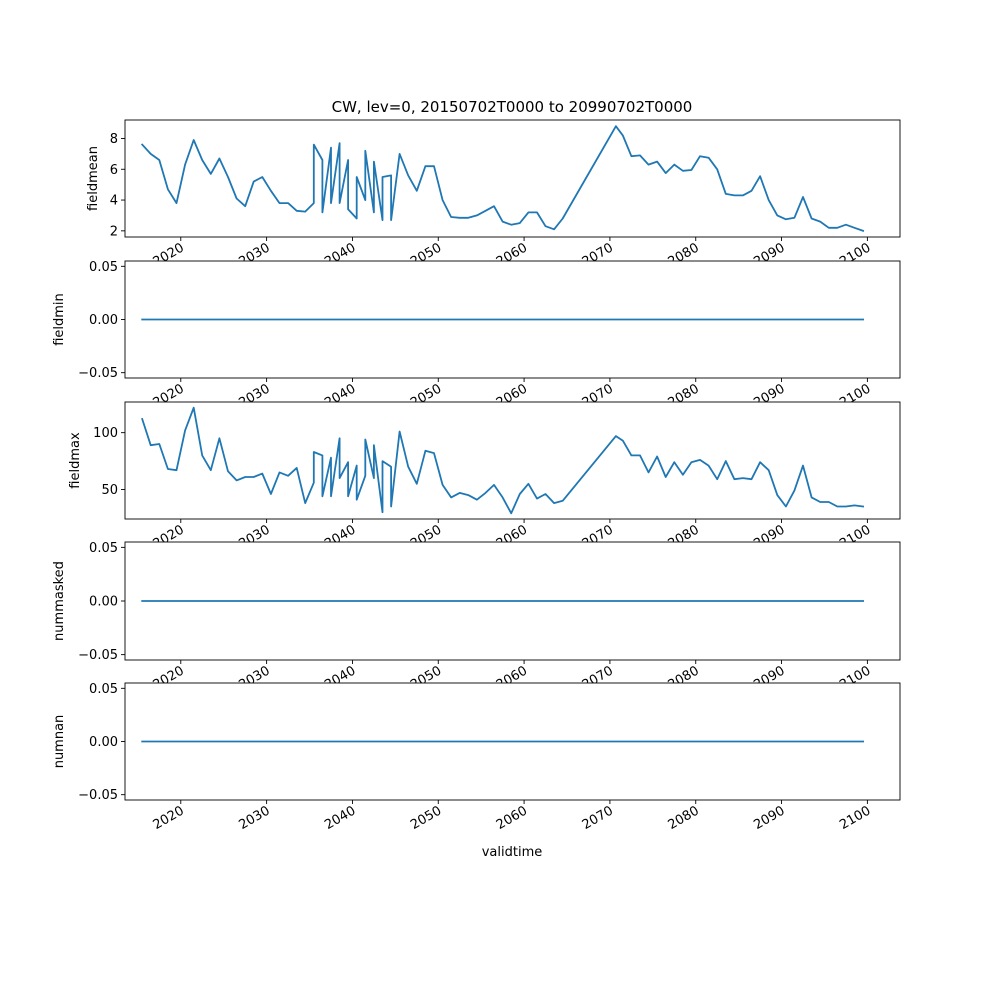 This screenshot has width=1000, height=1000. I want to click on x-tick-label: 2040, so click(340, 818).